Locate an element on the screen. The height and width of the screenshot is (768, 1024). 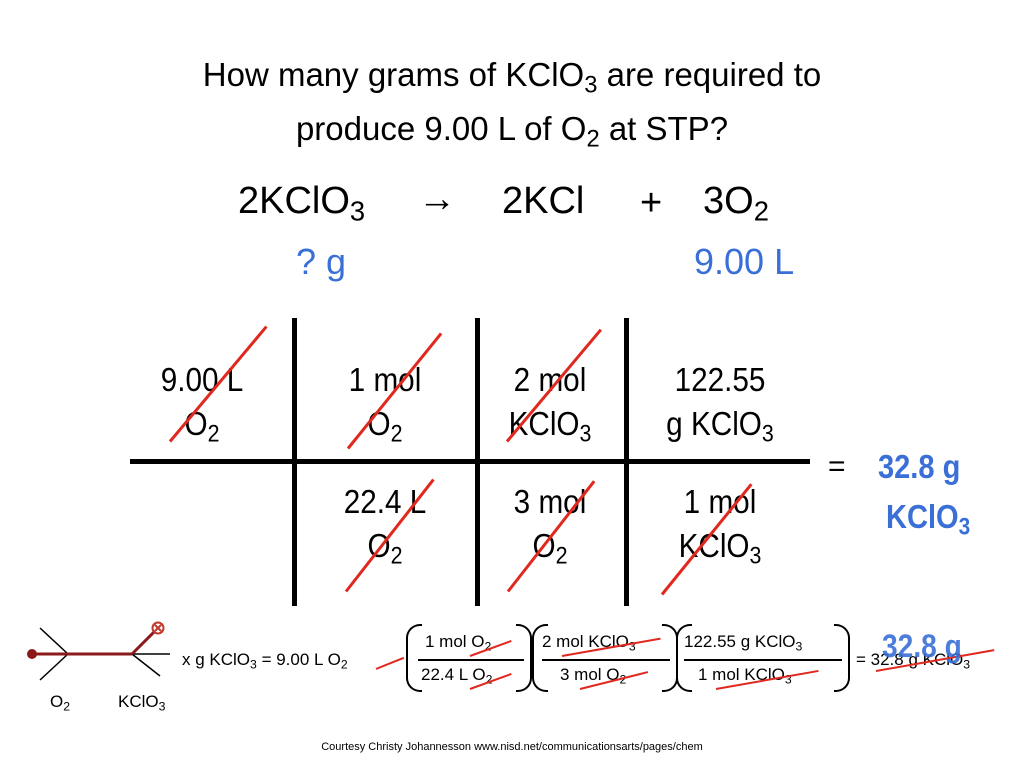
product-given-volume: 9.00 L is located at coordinates (744, 261).